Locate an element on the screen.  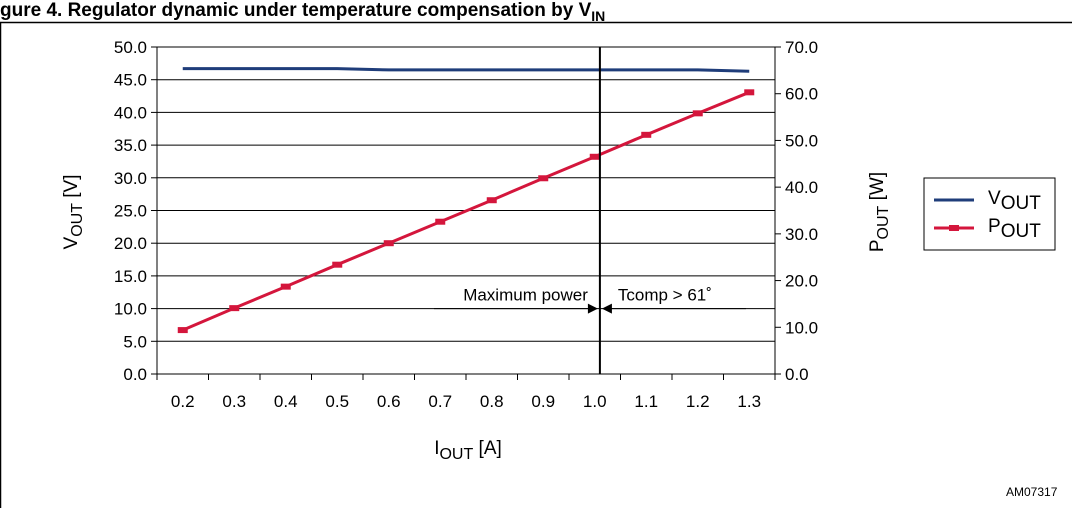
y-tick-label-right: 40.0 is located at coordinates (801, 187).